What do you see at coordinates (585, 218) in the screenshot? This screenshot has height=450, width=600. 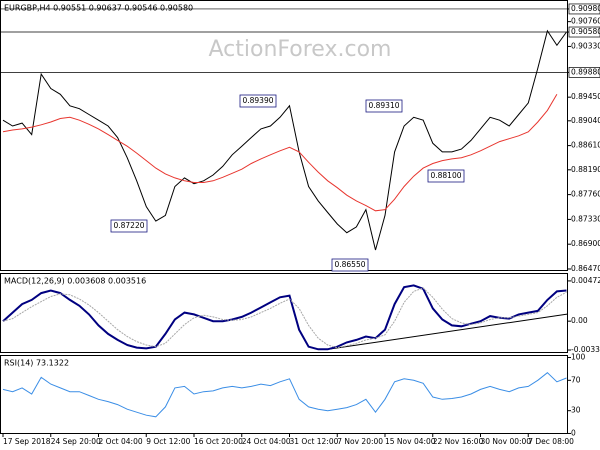 I see `y-tick-label: 0.87330` at bounding box center [585, 218].